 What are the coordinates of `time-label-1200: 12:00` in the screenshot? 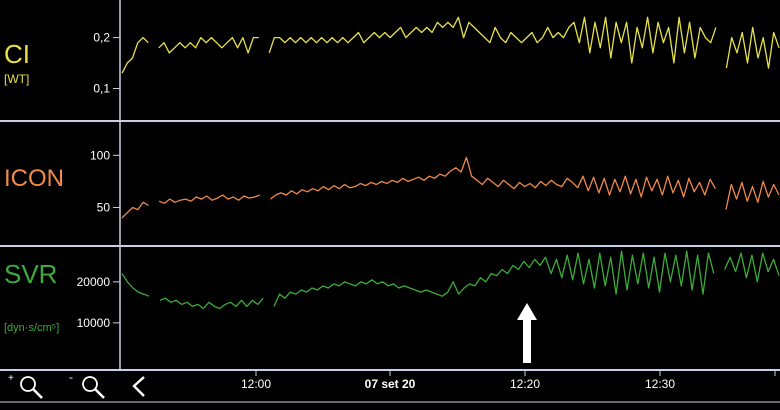 It's located at (256, 384).